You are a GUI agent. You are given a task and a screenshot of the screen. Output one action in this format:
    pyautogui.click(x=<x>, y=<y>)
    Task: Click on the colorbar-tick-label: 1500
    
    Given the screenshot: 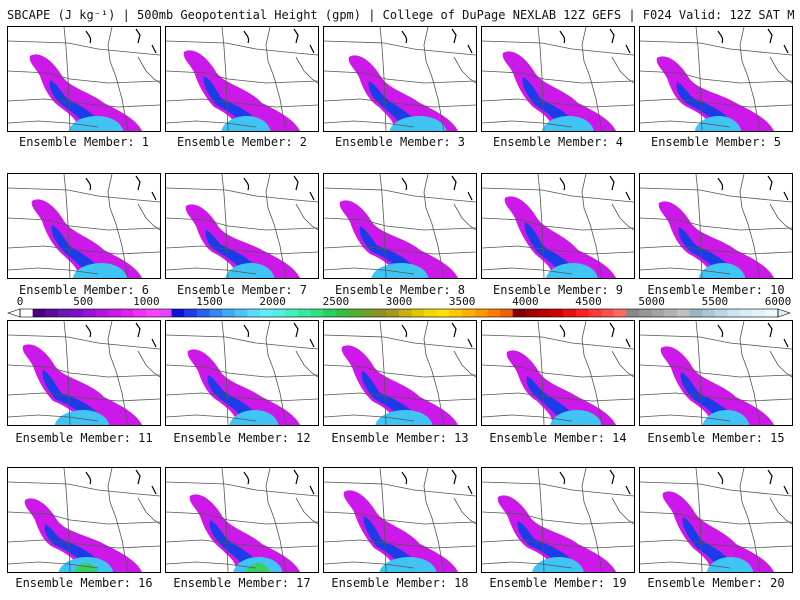 What is the action you would take?
    pyautogui.click(x=209, y=301)
    